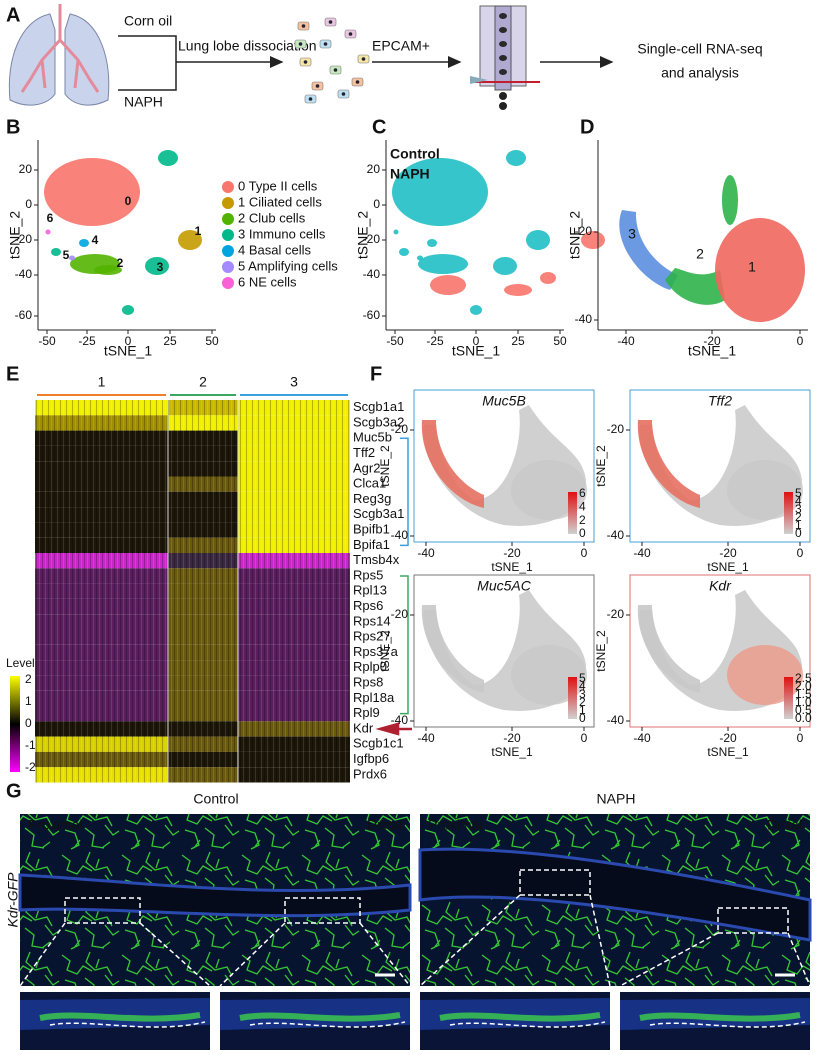  I want to click on inset-signal, so click(520, 1017).